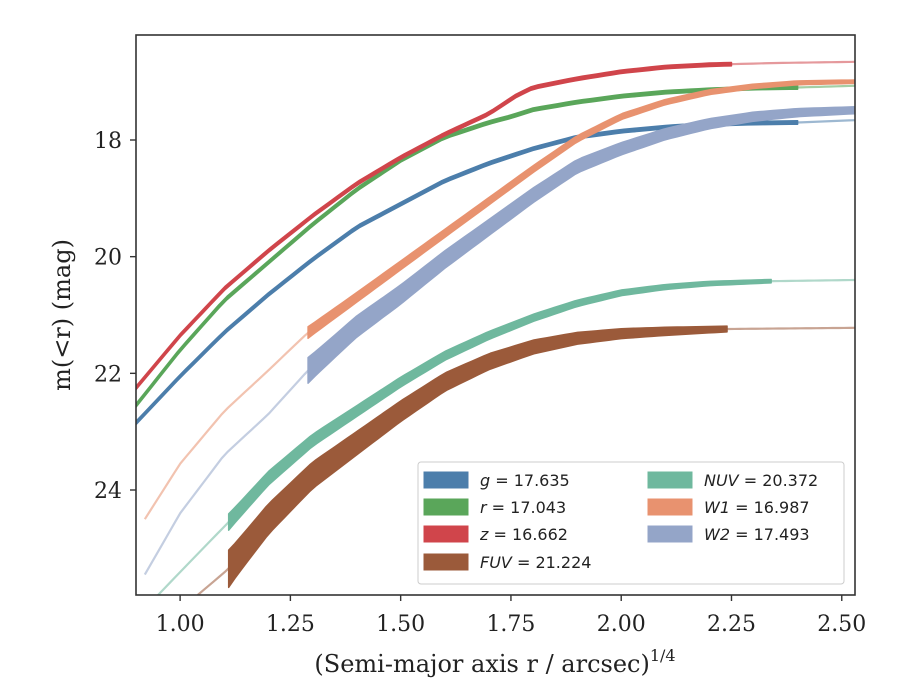  I want to click on legend-swatch-nuv, so click(670, 480).